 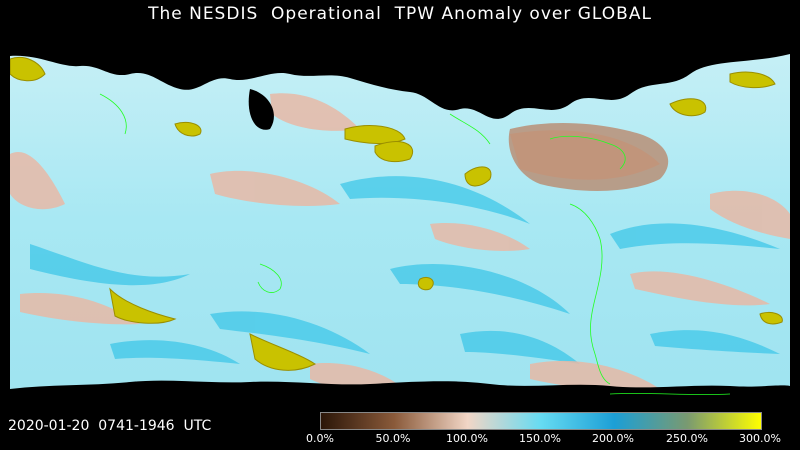 What do you see at coordinates (613, 438) in the screenshot?
I see `colorbar-tick: 200.0%` at bounding box center [613, 438].